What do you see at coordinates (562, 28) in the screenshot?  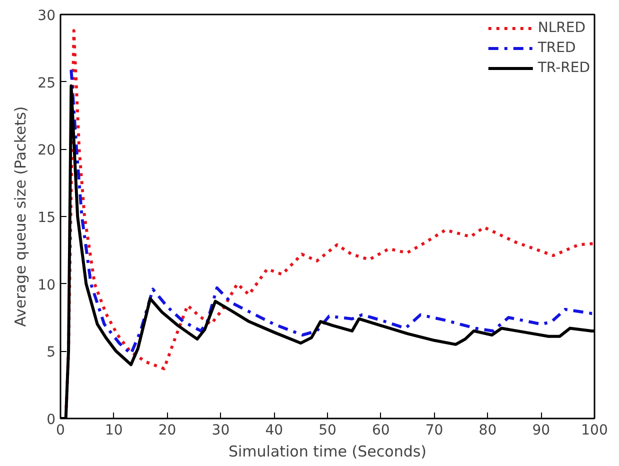 I see `legend-label: NLRED` at bounding box center [562, 28].